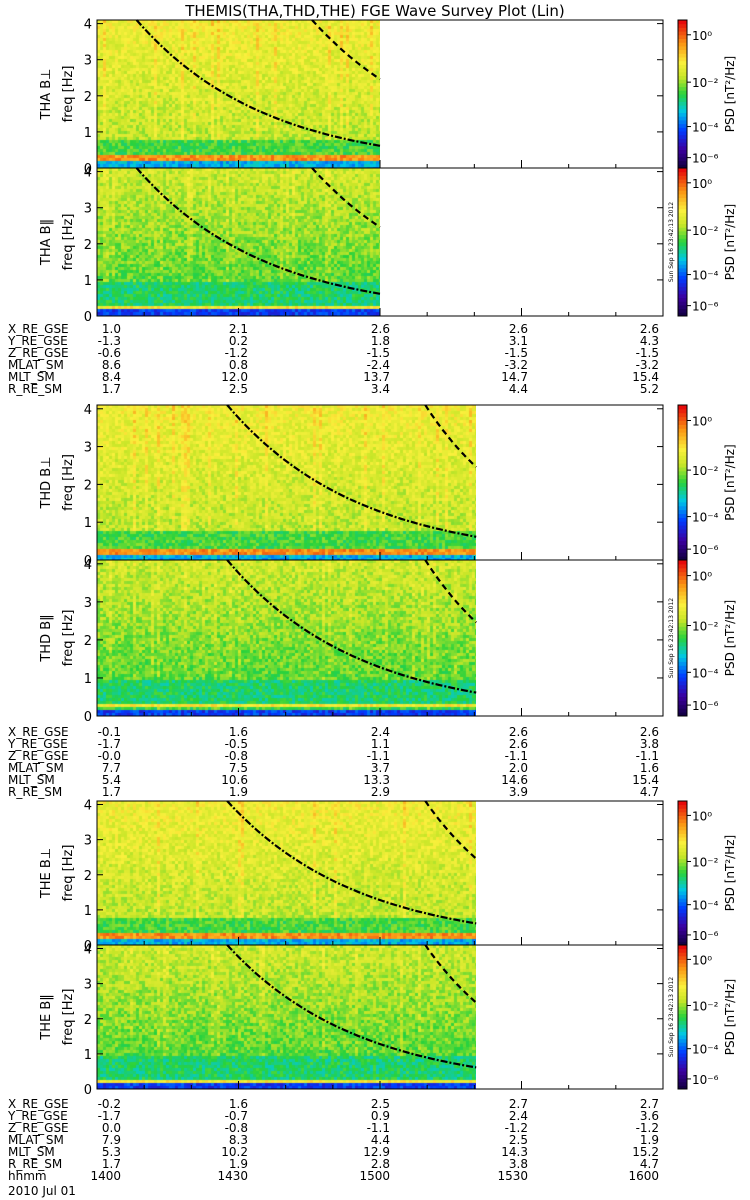 The width and height of the screenshot is (750, 1200). What do you see at coordinates (512, 1176) in the screenshot?
I see `x-tick-label: 1530` at bounding box center [512, 1176].